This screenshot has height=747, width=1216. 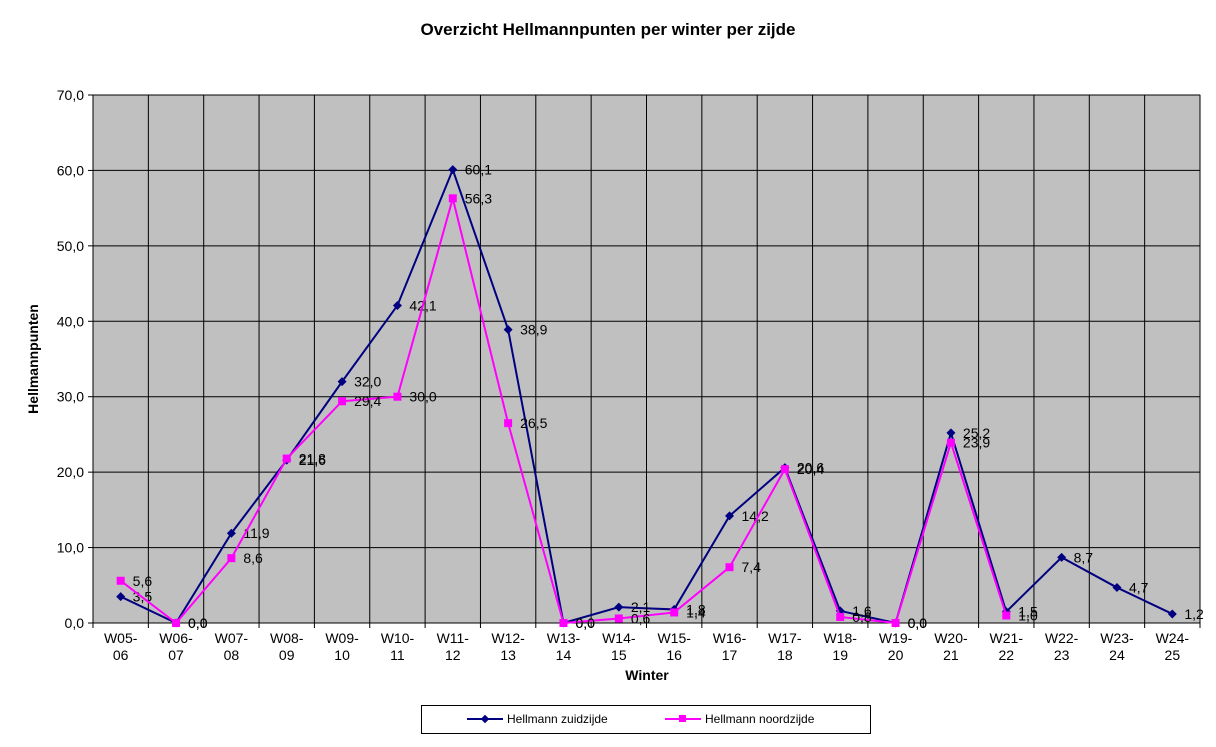 I want to click on y-tick-label: 70,0, so click(x=70, y=95).